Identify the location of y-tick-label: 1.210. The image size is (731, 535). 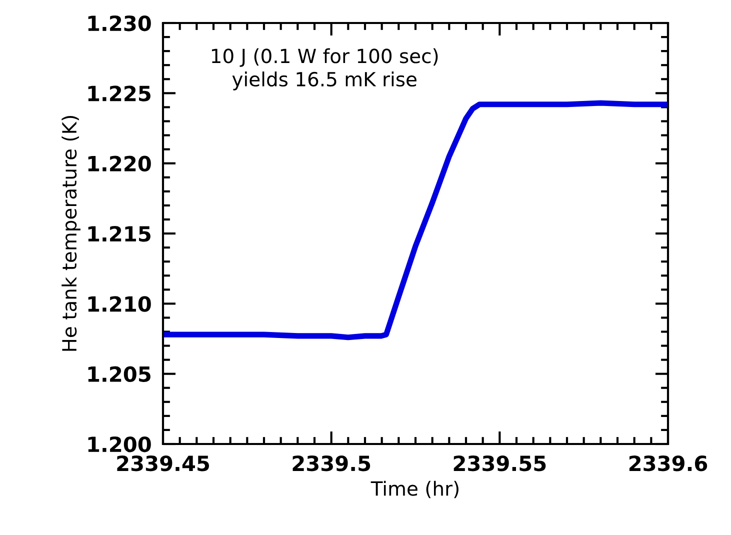
(119, 304).